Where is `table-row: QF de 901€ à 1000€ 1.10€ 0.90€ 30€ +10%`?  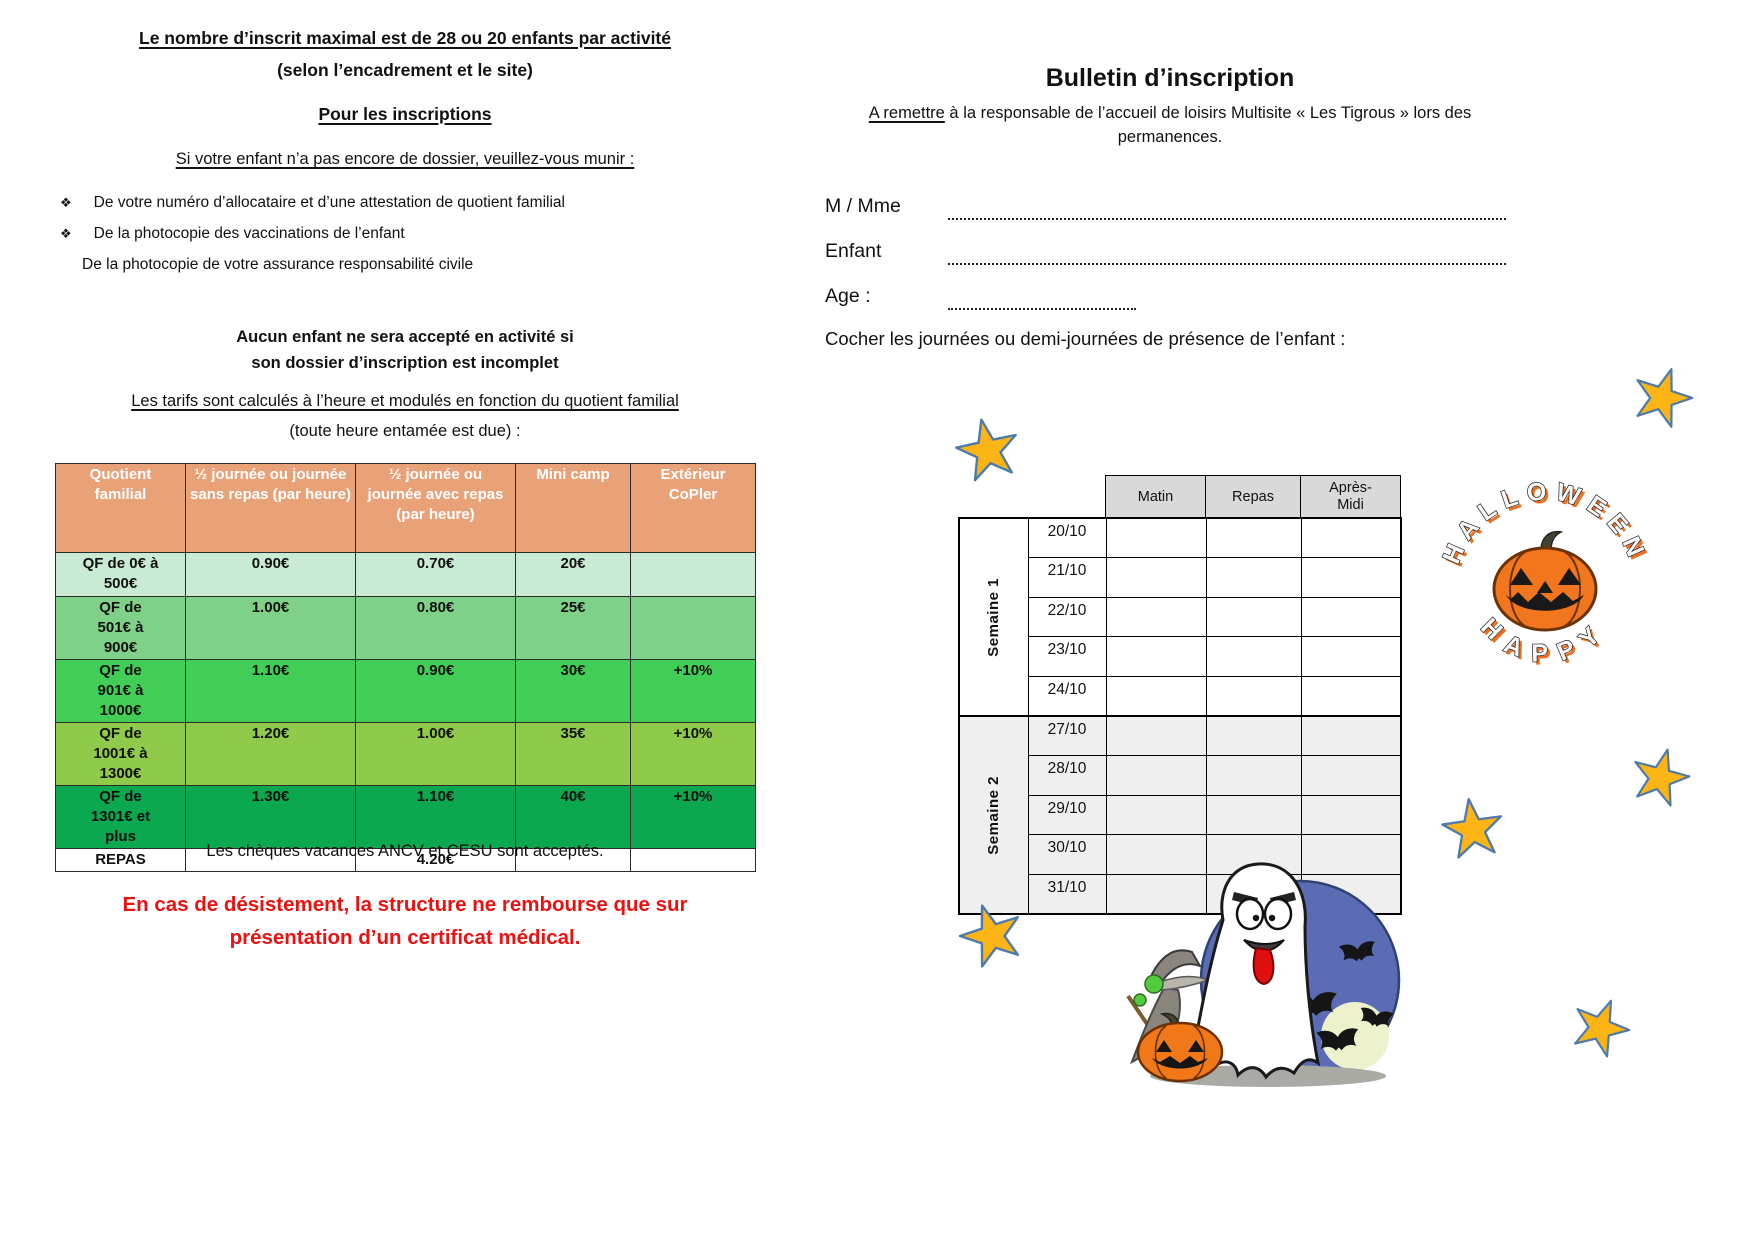 table-row: QF de 901€ à 1000€ 1.10€ 0.90€ 30€ +10% is located at coordinates (405, 691).